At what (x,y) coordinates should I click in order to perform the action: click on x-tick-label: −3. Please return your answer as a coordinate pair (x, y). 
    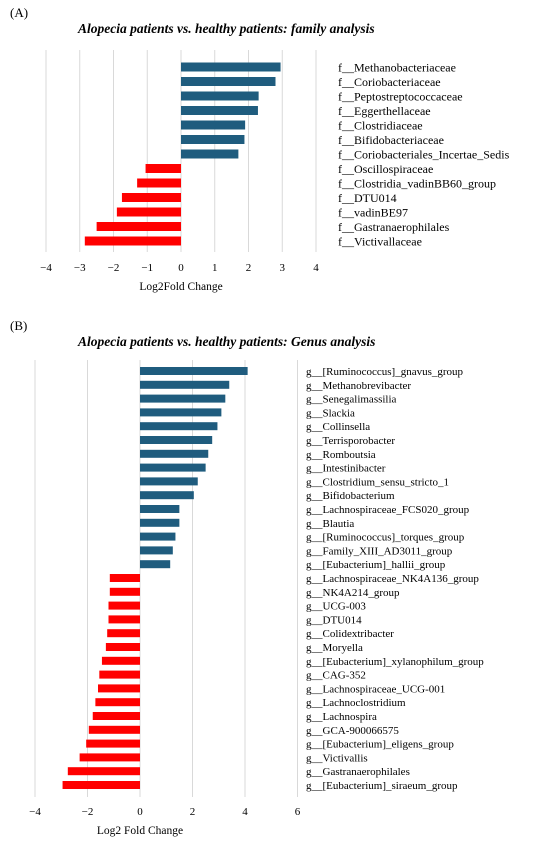
    Looking at the image, I should click on (80, 268).